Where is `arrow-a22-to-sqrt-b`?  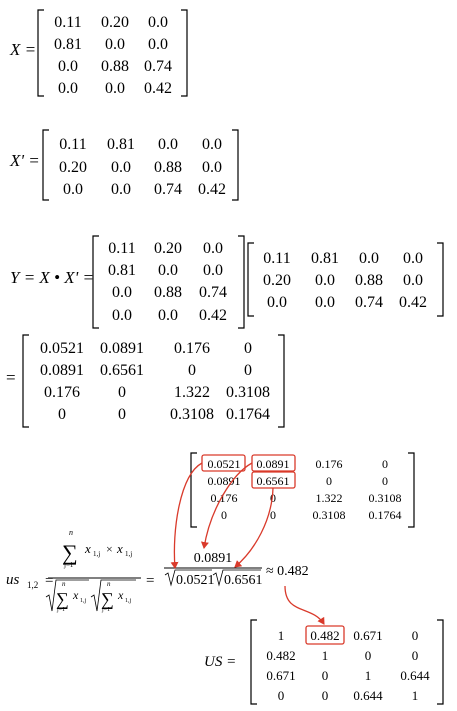 arrow-a22-to-sqrt-b is located at coordinates (254, 527).